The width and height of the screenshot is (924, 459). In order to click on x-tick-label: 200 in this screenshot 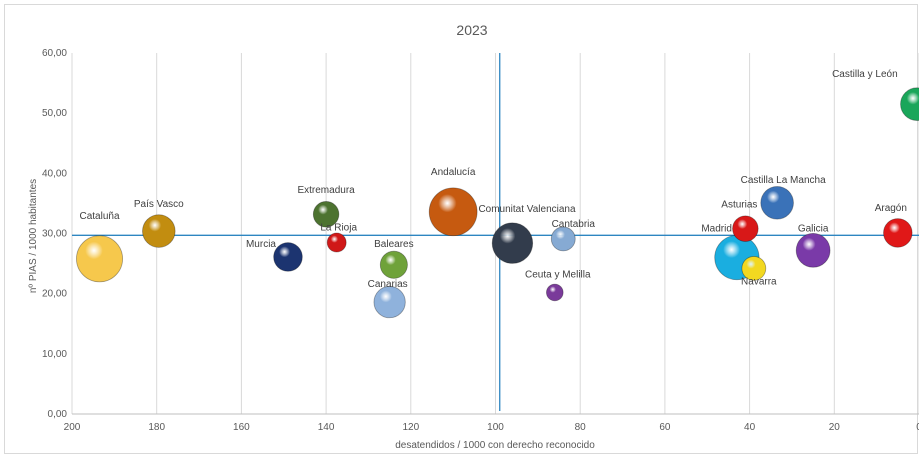, I will do `click(72, 427)`.